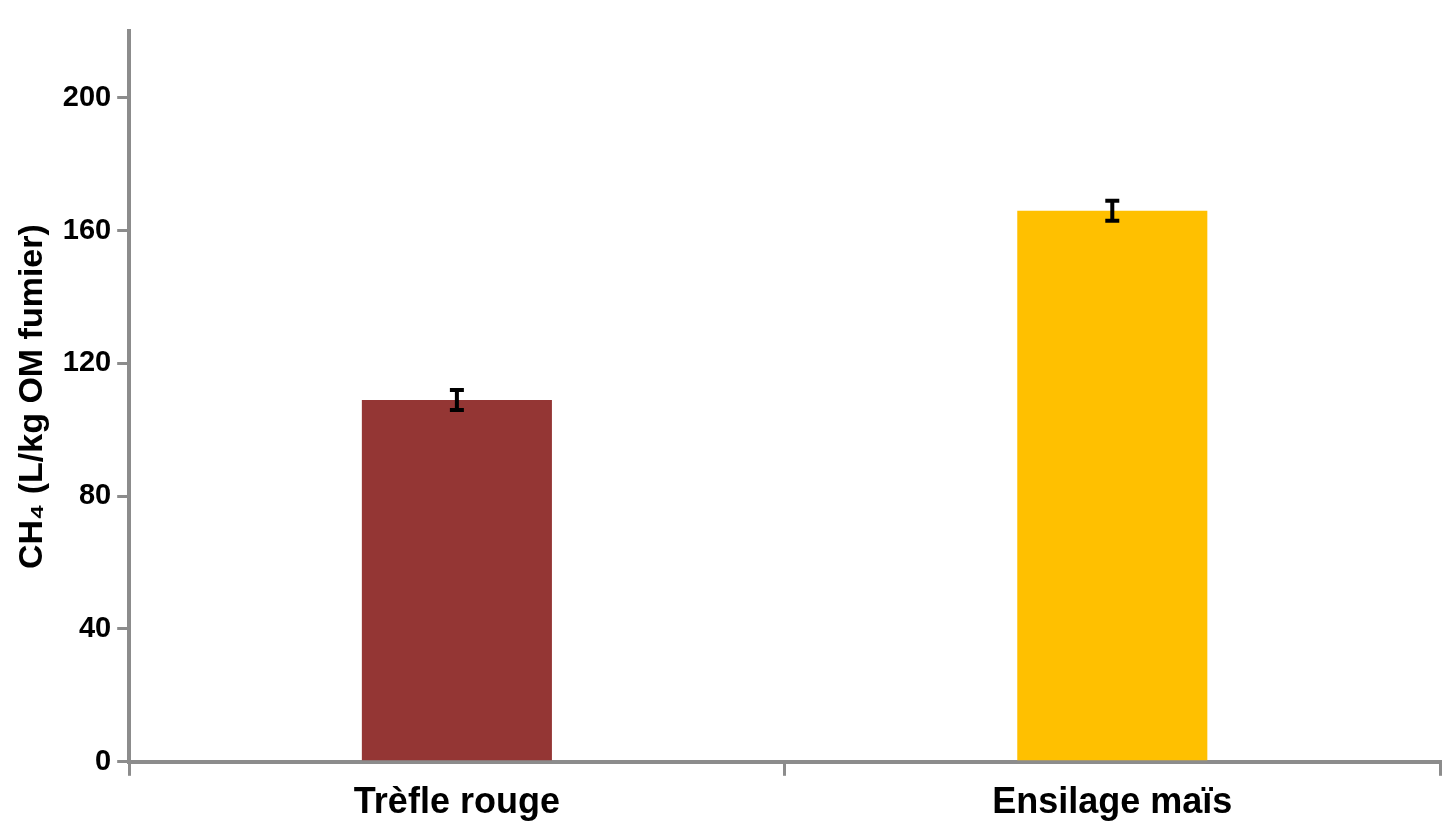  What do you see at coordinates (95, 494) in the screenshot?
I see `y-tick-label: 80` at bounding box center [95, 494].